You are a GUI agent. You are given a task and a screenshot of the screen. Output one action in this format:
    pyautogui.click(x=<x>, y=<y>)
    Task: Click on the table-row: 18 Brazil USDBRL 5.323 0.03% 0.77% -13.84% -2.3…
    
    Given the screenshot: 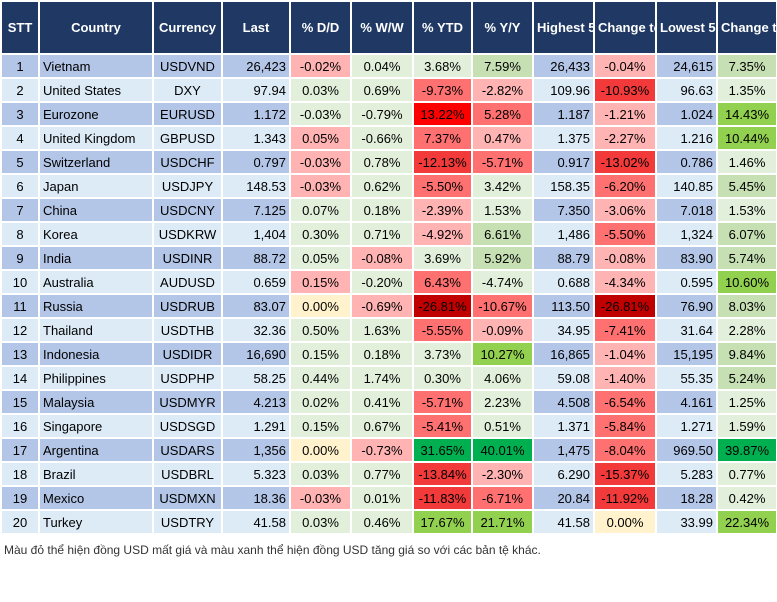 What is the action you would take?
    pyautogui.click(x=388, y=474)
    